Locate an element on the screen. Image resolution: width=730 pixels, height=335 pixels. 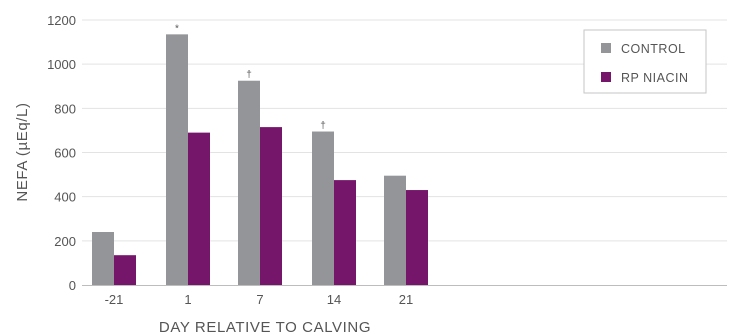
y-tick-600: 600 is located at coordinates (65, 153).